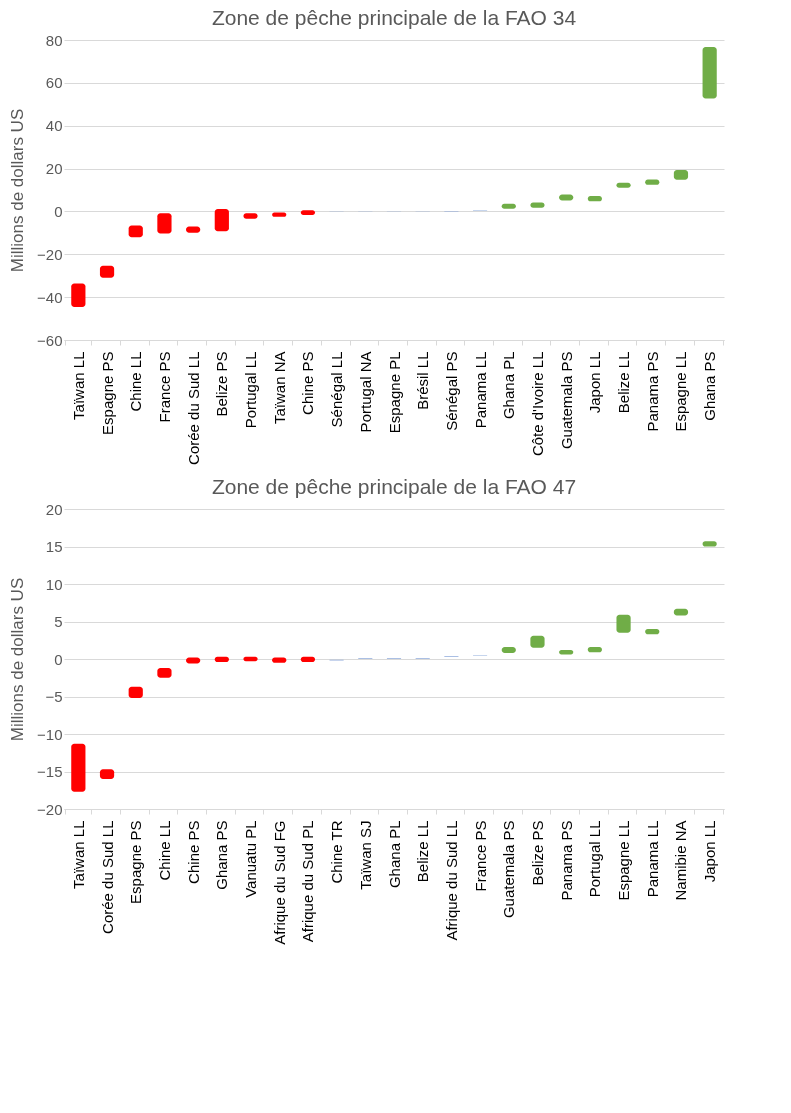 The width and height of the screenshot is (791, 1113). Describe the element at coordinates (58, 621) in the screenshot. I see `y-tick-label: 5` at that location.